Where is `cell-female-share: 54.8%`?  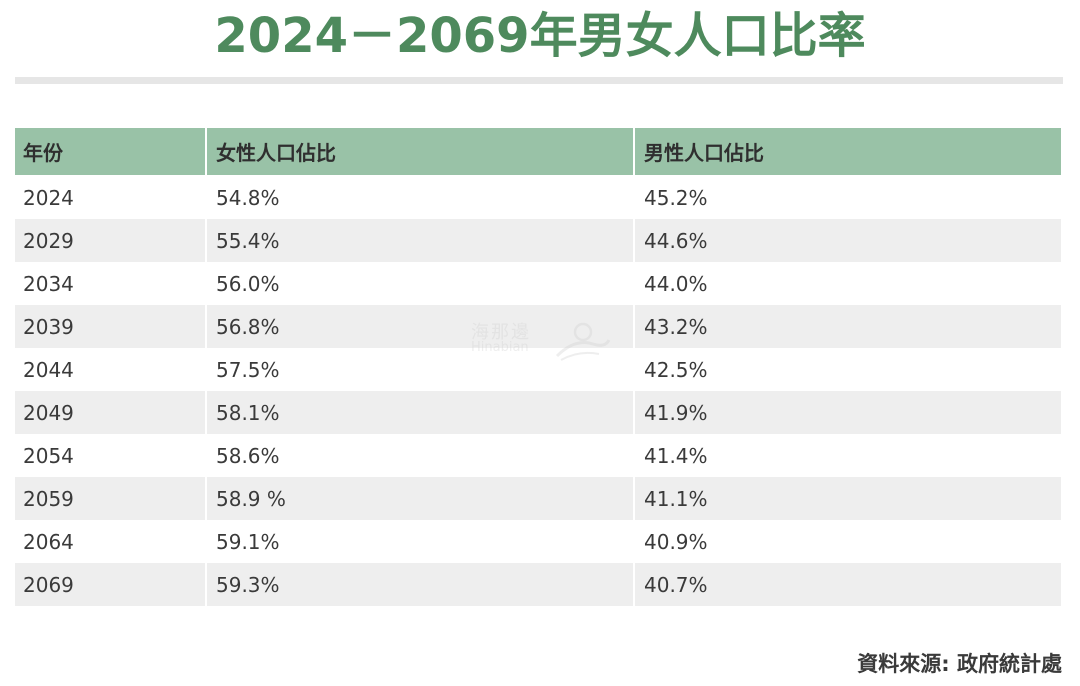 cell-female-share: 54.8% is located at coordinates (419, 197).